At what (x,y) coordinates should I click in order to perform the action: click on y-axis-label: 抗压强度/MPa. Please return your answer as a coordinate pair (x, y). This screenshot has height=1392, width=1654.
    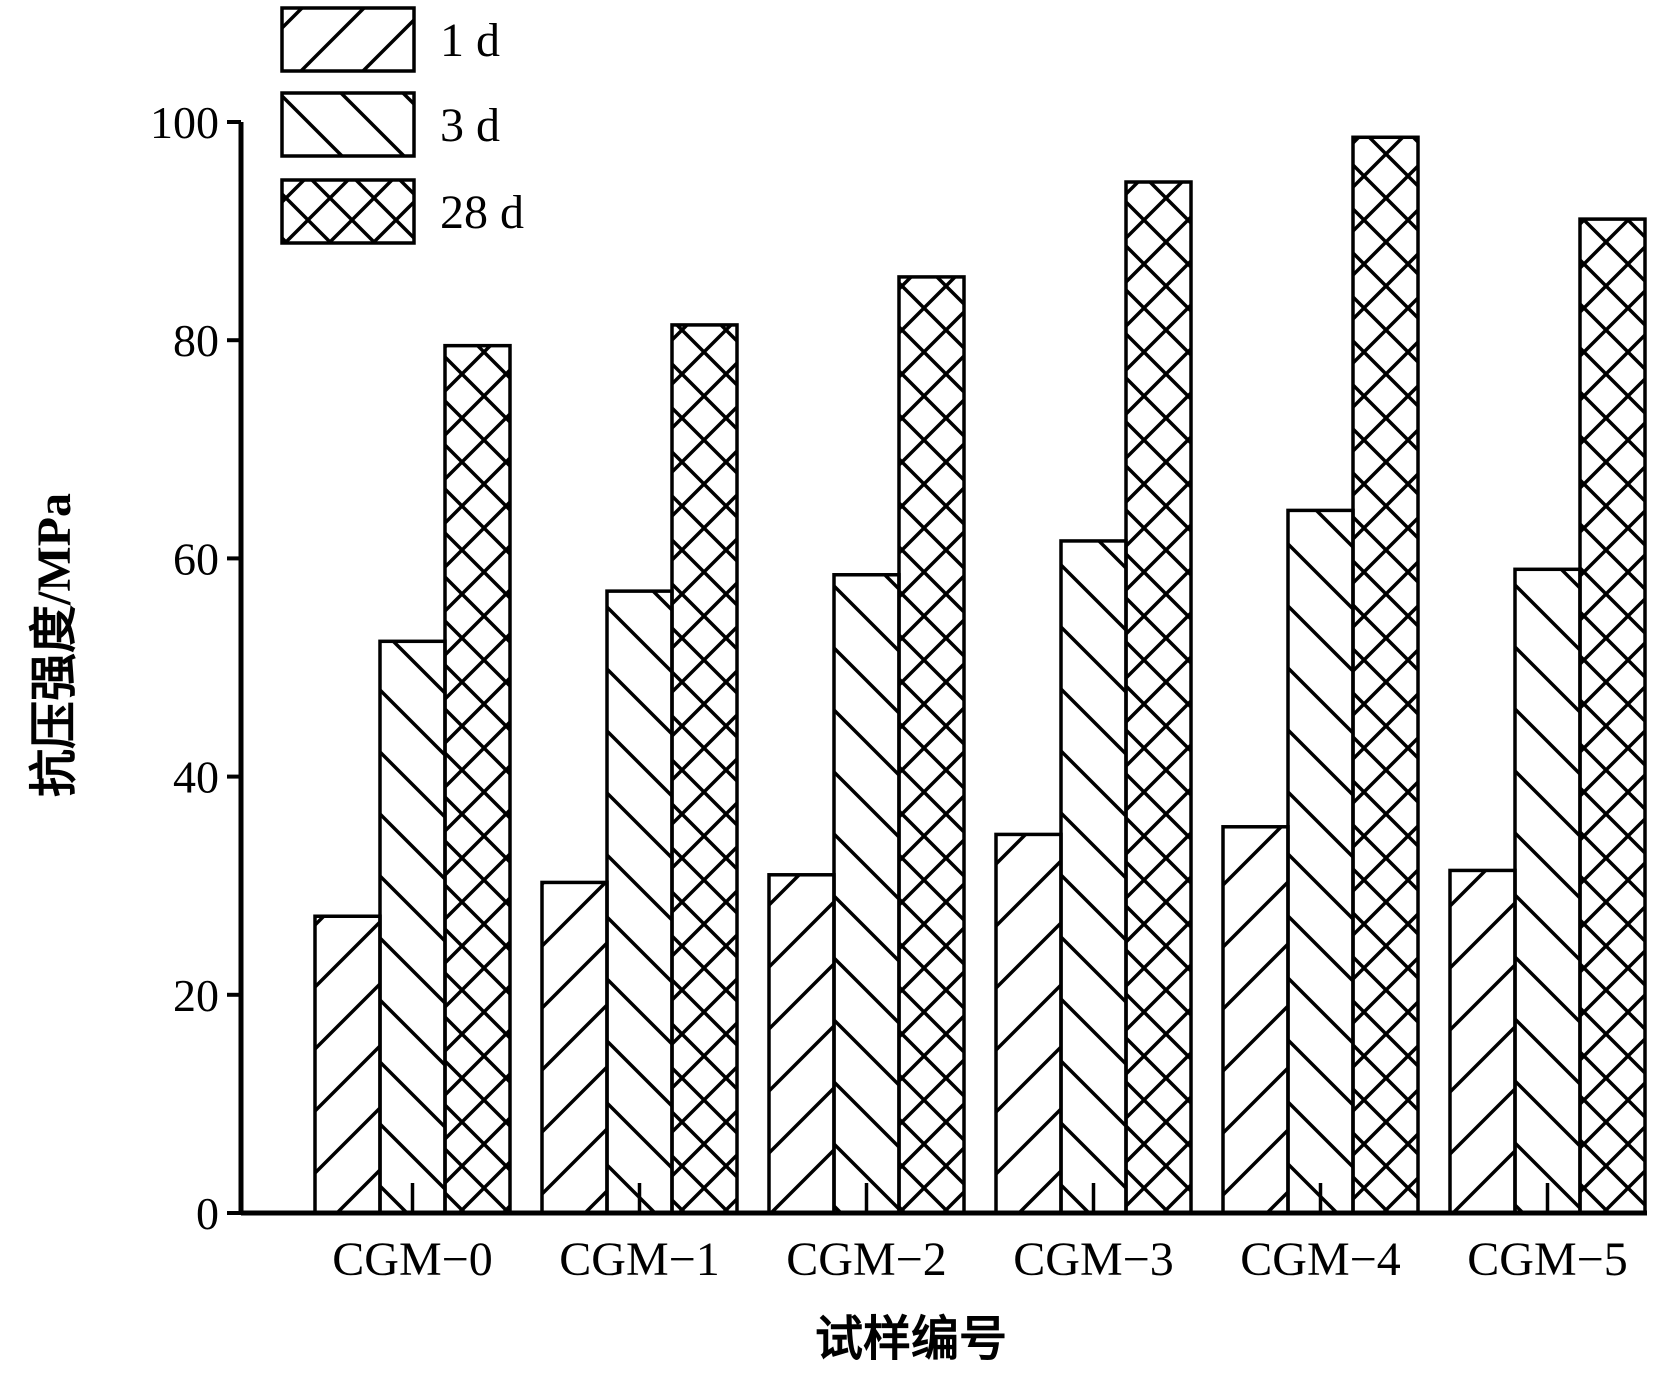
    Looking at the image, I should click on (54, 645).